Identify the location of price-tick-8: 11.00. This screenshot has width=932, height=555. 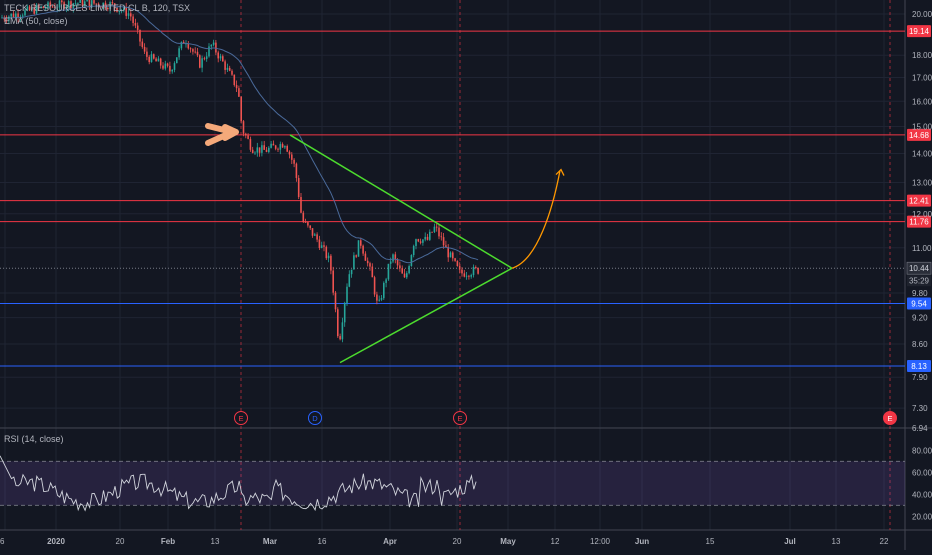
(922, 248).